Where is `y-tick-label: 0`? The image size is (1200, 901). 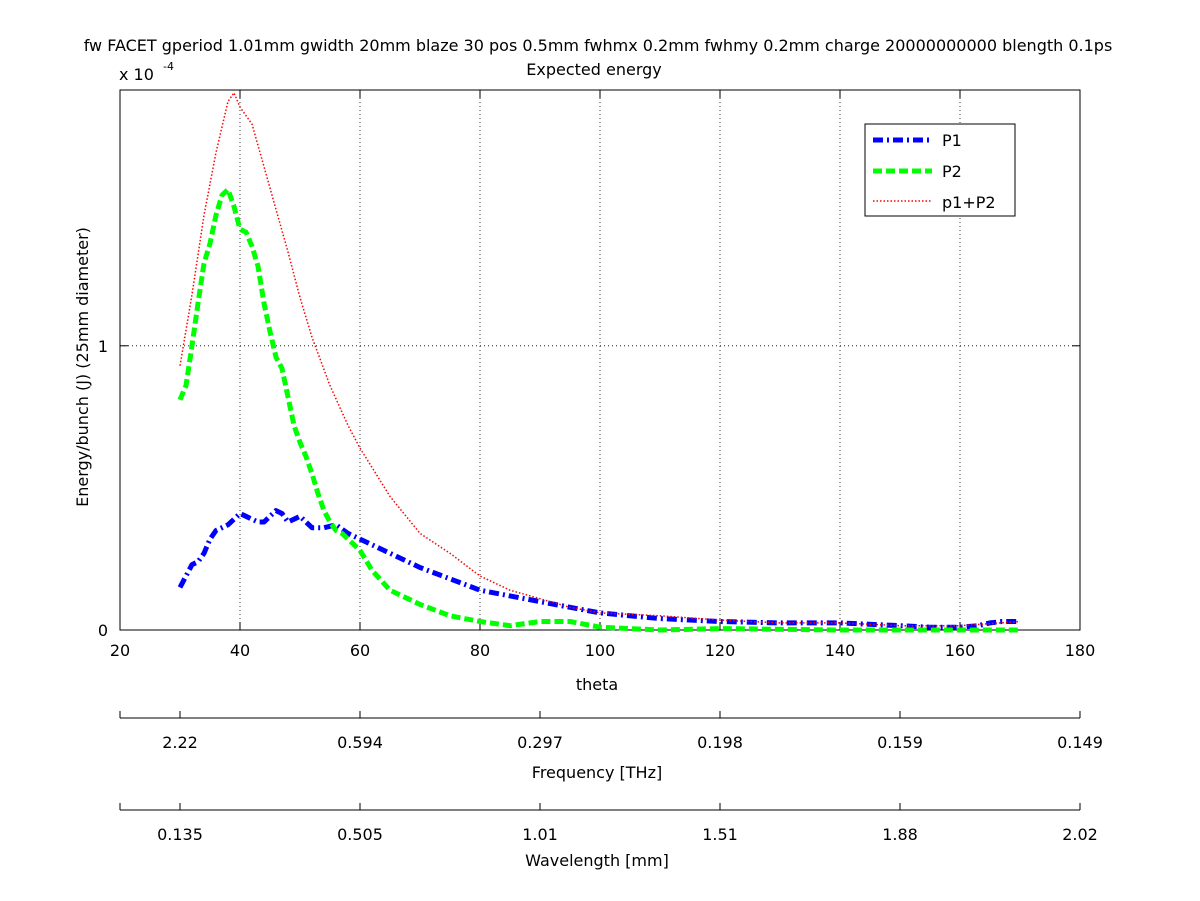 y-tick-label: 0 is located at coordinates (103, 630).